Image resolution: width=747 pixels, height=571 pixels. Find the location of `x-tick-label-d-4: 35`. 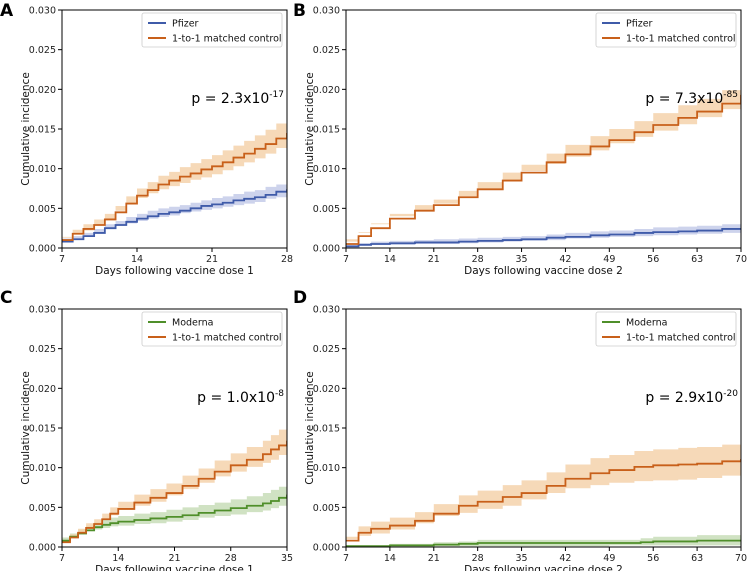

x-tick-label-d-4: 35 is located at coordinates (522, 558).